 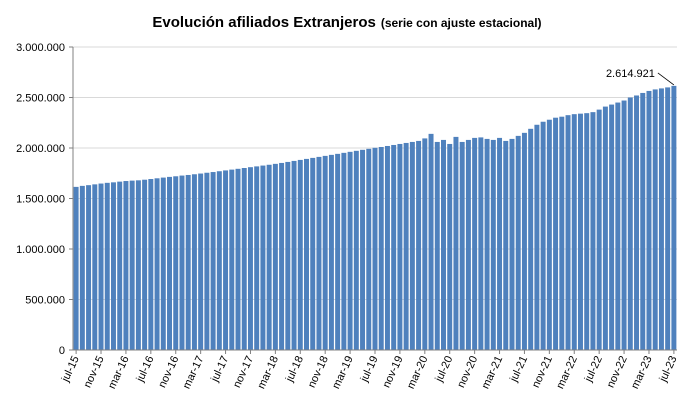 I want to click on x-tick-label: jul-20, so click(x=444, y=369).